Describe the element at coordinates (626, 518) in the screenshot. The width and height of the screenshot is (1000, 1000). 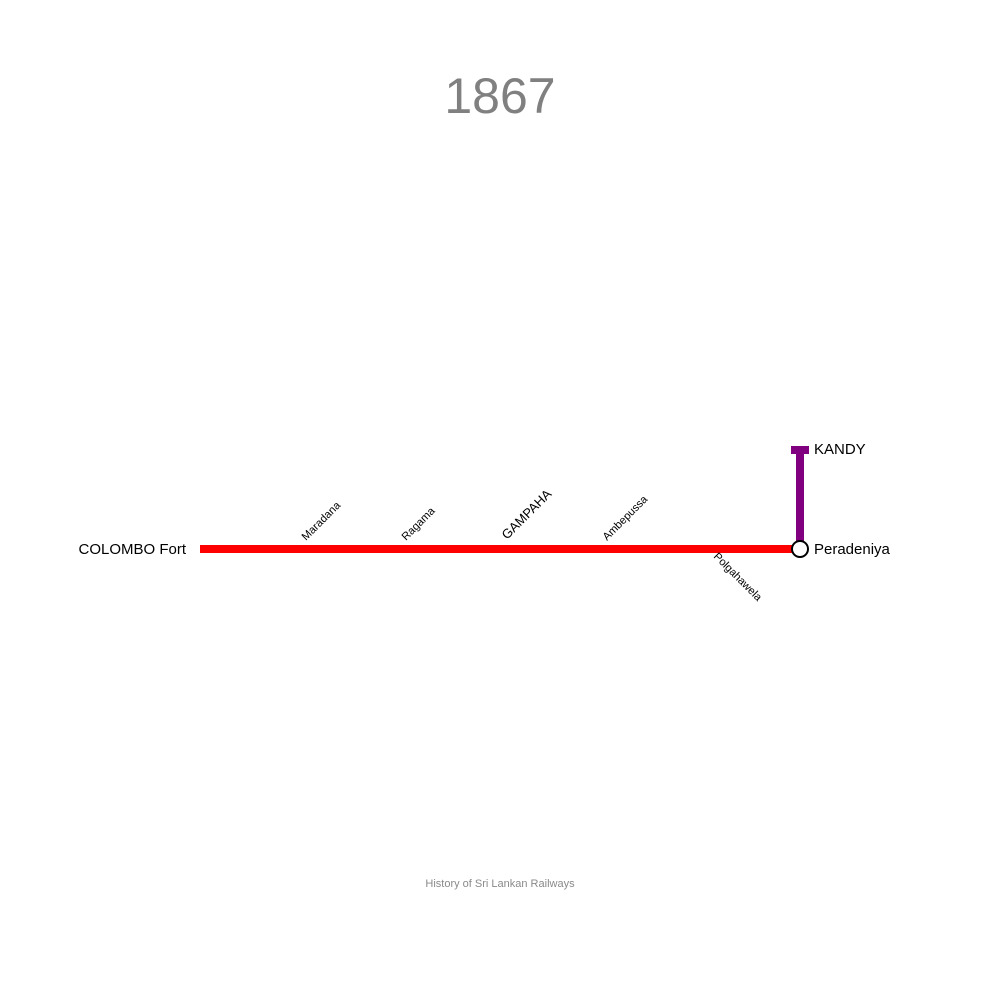
I see `station-label-ambepussa: Ambepussa` at that location.